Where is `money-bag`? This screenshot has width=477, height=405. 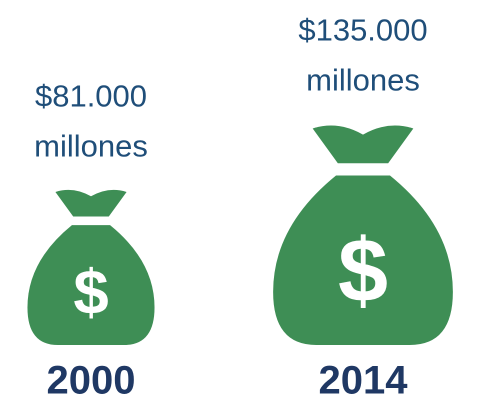 money-bag is located at coordinates (91, 267).